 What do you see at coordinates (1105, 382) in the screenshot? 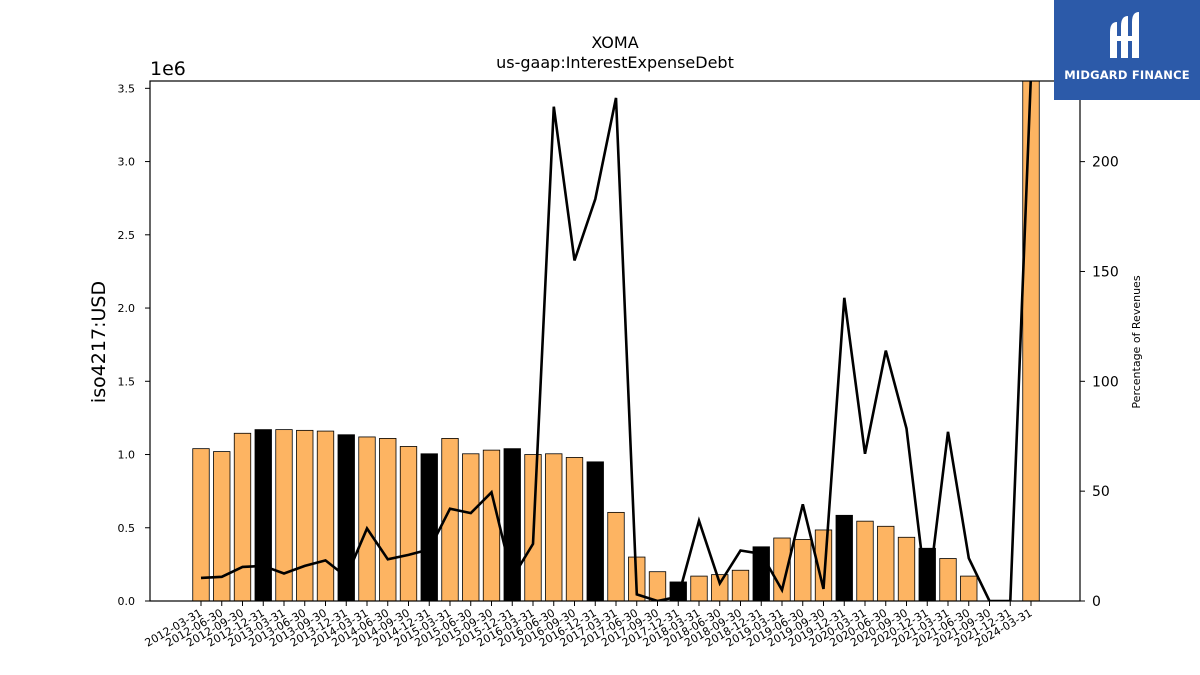
I see `y2-tick-label: 100` at bounding box center [1105, 382].